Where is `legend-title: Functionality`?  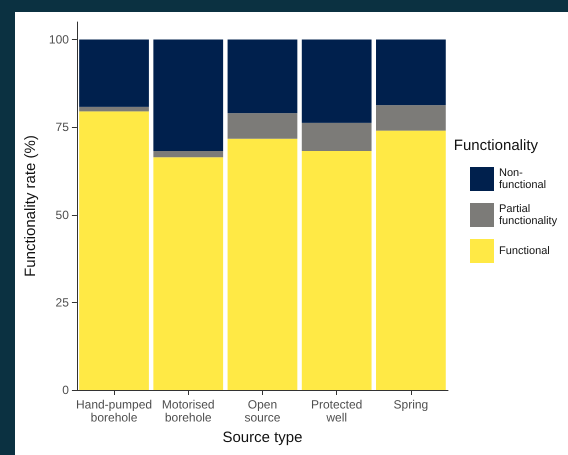
legend-title: Functionality is located at coordinates (496, 145).